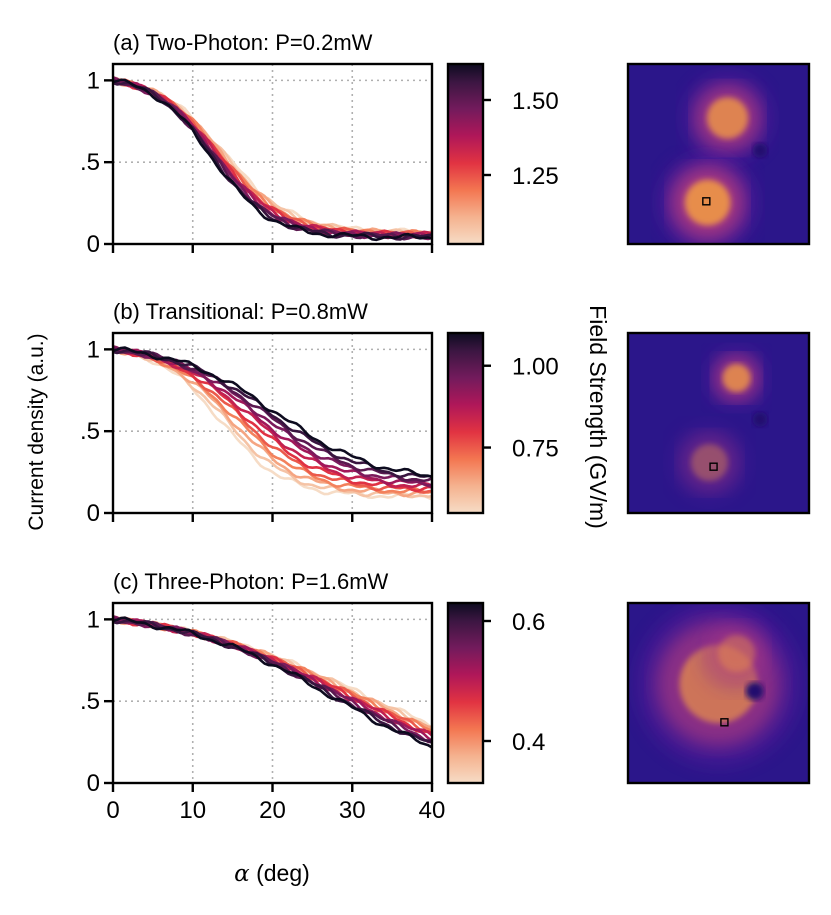 The image size is (831, 915). Describe the element at coordinates (535, 176) in the screenshot. I see `colorbar-tick-label: 1.25` at that location.